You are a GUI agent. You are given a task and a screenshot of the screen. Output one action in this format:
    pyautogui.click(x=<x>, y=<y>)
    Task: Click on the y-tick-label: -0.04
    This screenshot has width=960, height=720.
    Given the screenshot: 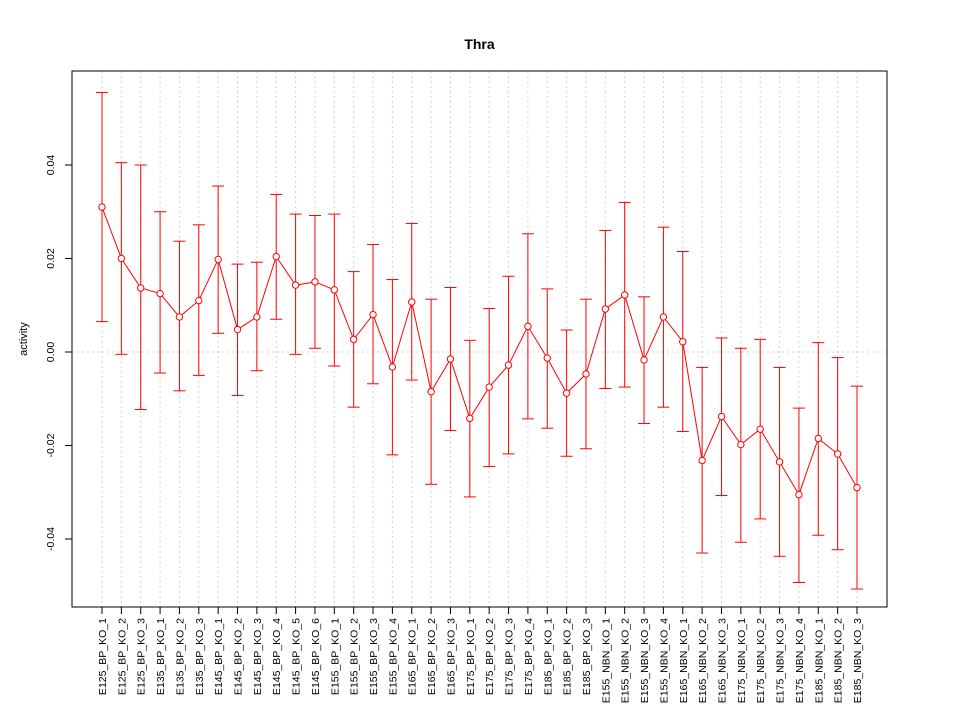 What is the action you would take?
    pyautogui.click(x=51, y=539)
    